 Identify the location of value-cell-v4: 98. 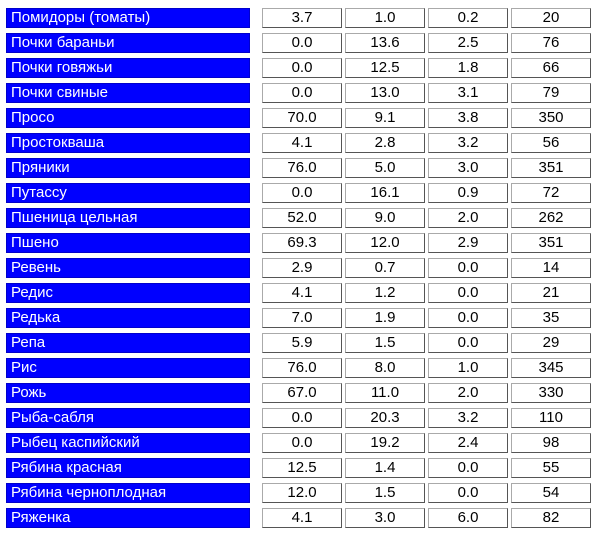
(551, 443).